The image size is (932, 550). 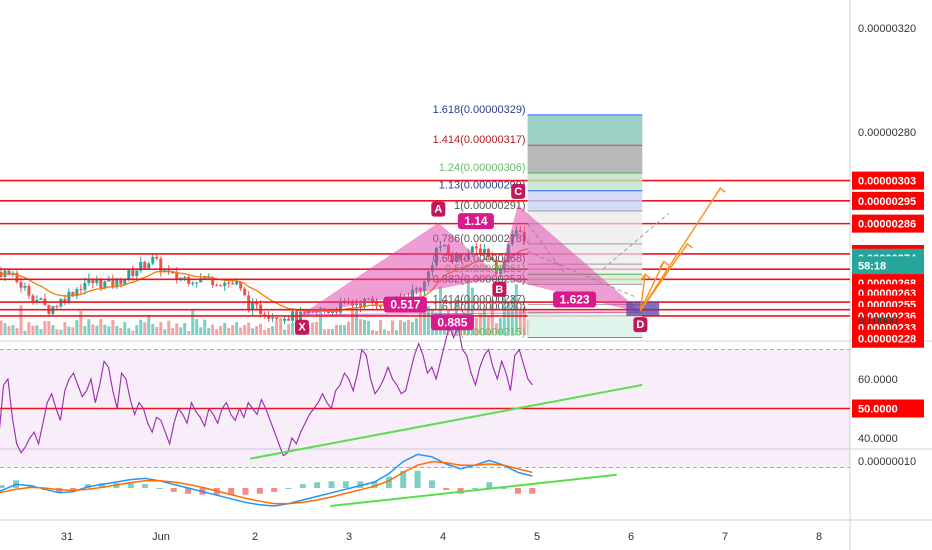 I want to click on harmonic-ratio-label: 0.517, so click(x=405, y=305).